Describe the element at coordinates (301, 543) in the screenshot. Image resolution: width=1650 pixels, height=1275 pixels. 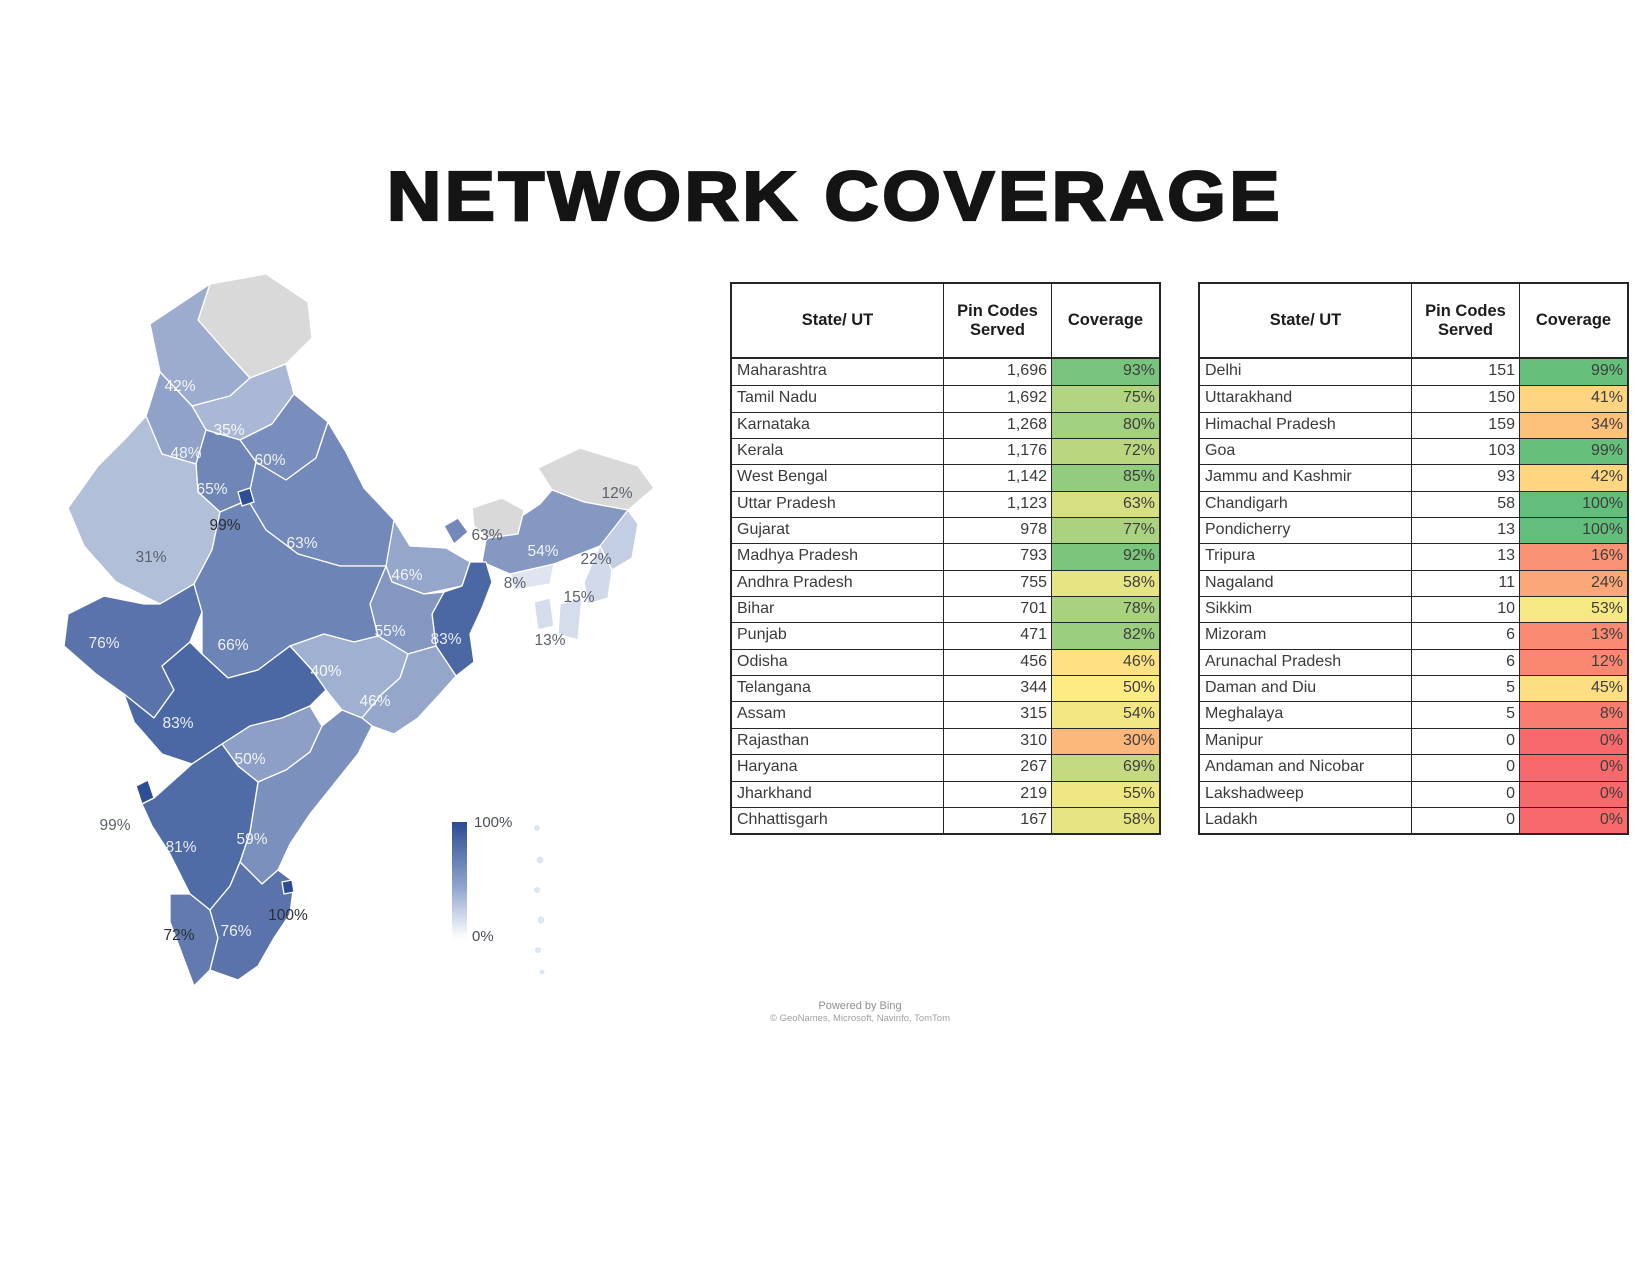
I see `state-coverage-label-uttar-pradesh: 63%` at that location.